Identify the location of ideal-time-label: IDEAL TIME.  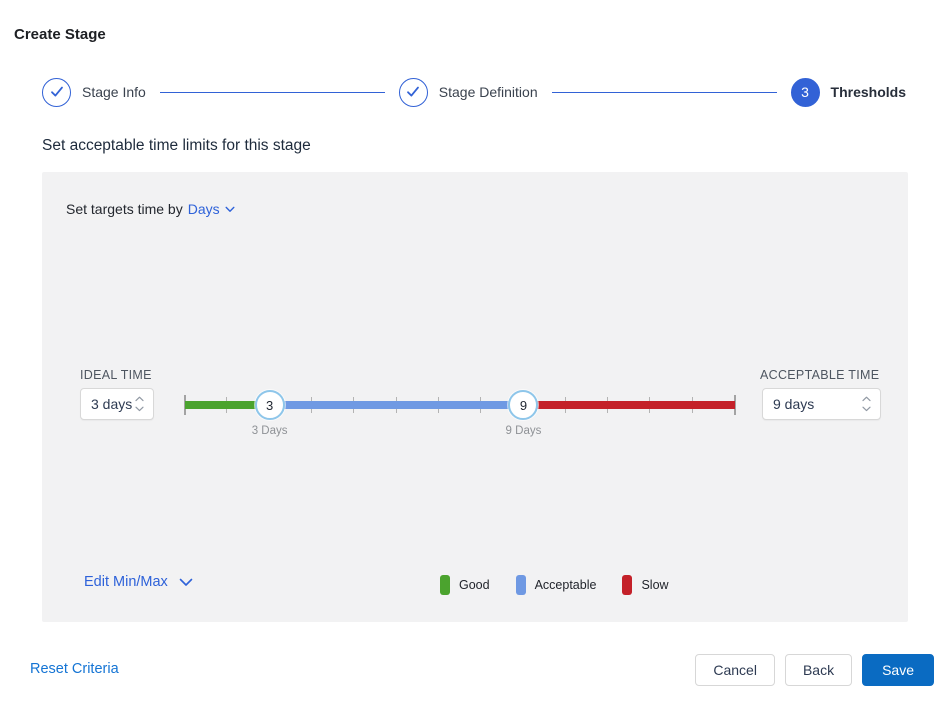
(116, 375).